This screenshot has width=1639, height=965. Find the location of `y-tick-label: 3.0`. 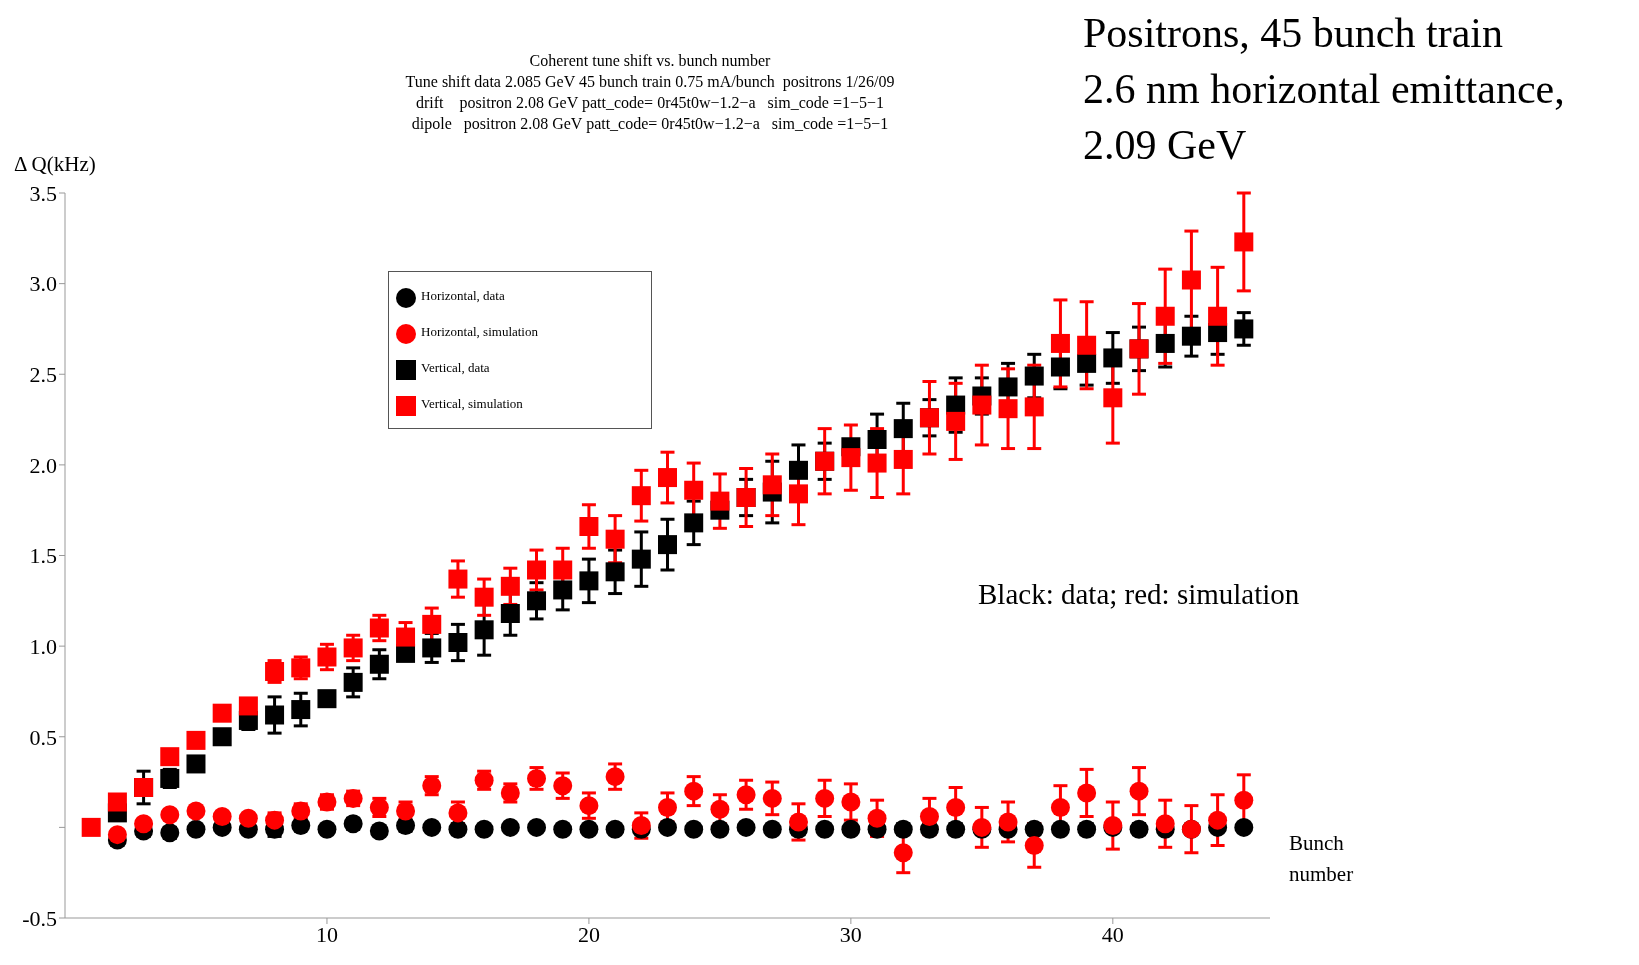

y-tick-label: 3.0 is located at coordinates (43, 284).